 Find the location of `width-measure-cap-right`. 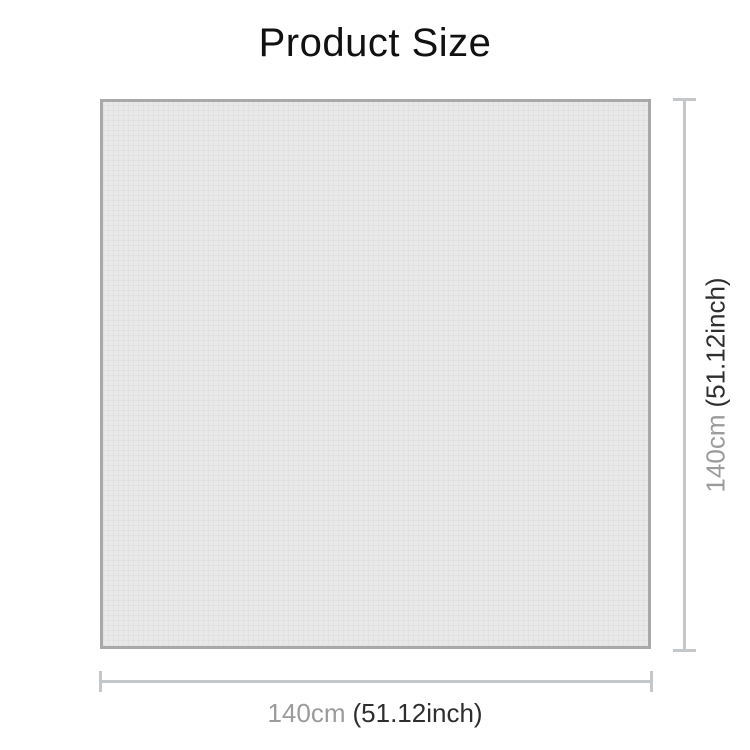

width-measure-cap-right is located at coordinates (651, 681).